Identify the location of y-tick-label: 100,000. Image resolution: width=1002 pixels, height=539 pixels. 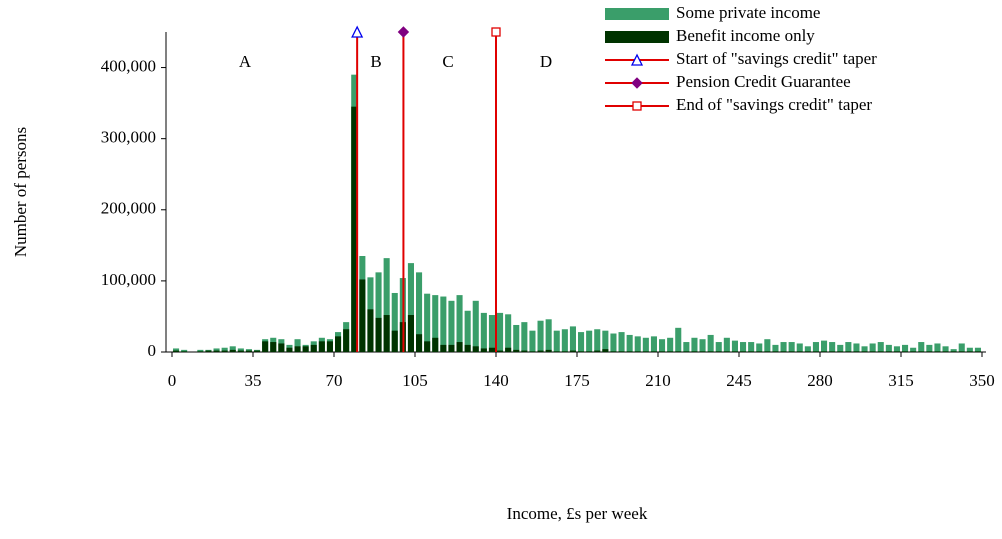
(128, 279).